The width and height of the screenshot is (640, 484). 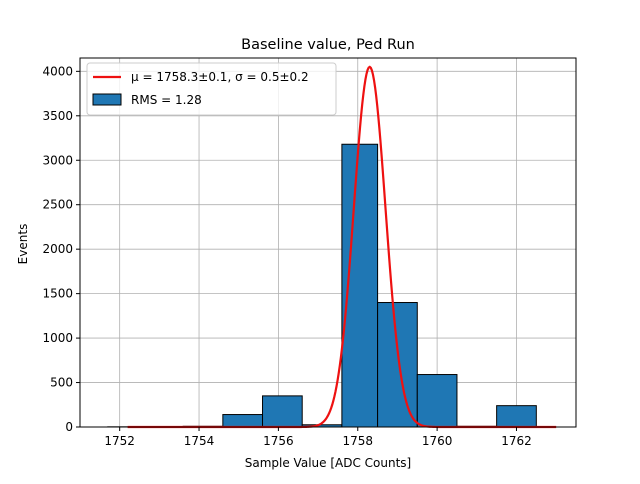 What do you see at coordinates (61, 383) in the screenshot?
I see `y-tick-label: 500` at bounding box center [61, 383].